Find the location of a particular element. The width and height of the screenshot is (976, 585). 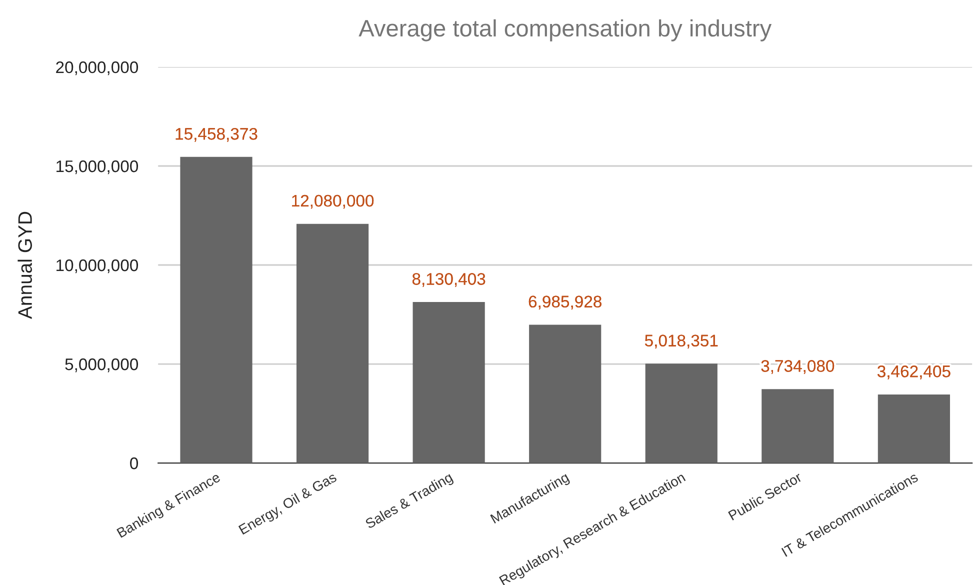

data-label: 8,130,403 is located at coordinates (449, 280).